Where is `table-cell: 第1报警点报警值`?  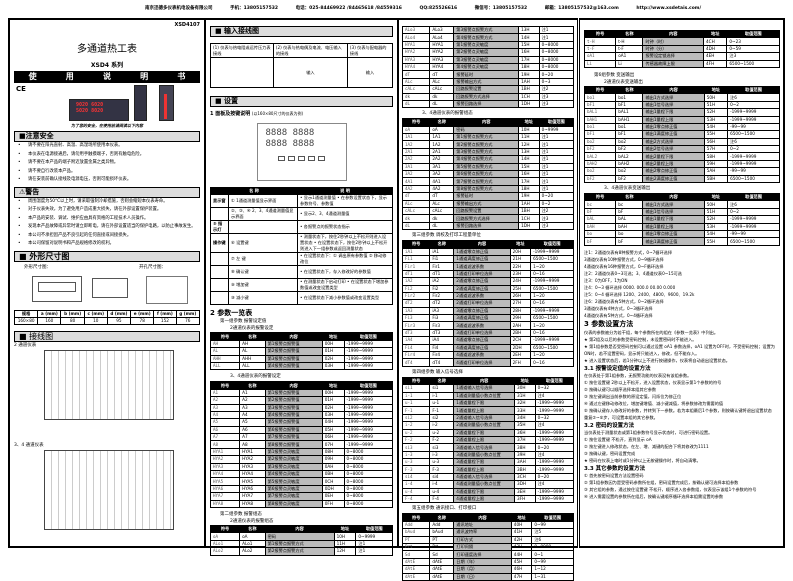 table-cell: 第1报警点报警值 is located at coordinates (293, 393).